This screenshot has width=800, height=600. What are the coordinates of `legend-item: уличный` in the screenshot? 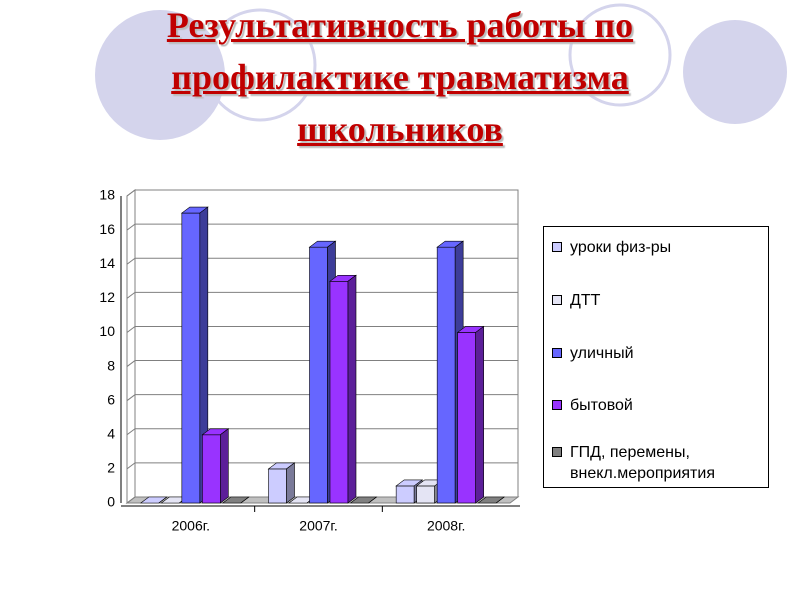 It's located at (657, 353).